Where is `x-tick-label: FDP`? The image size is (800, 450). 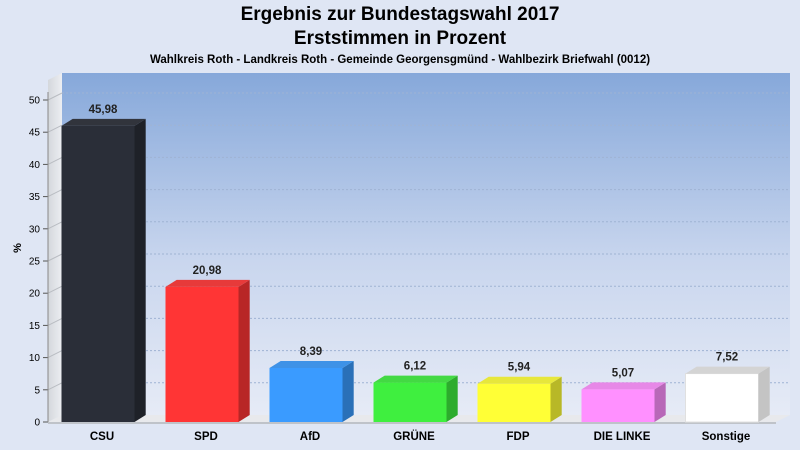
x-tick-label: FDP is located at coordinates (518, 437).